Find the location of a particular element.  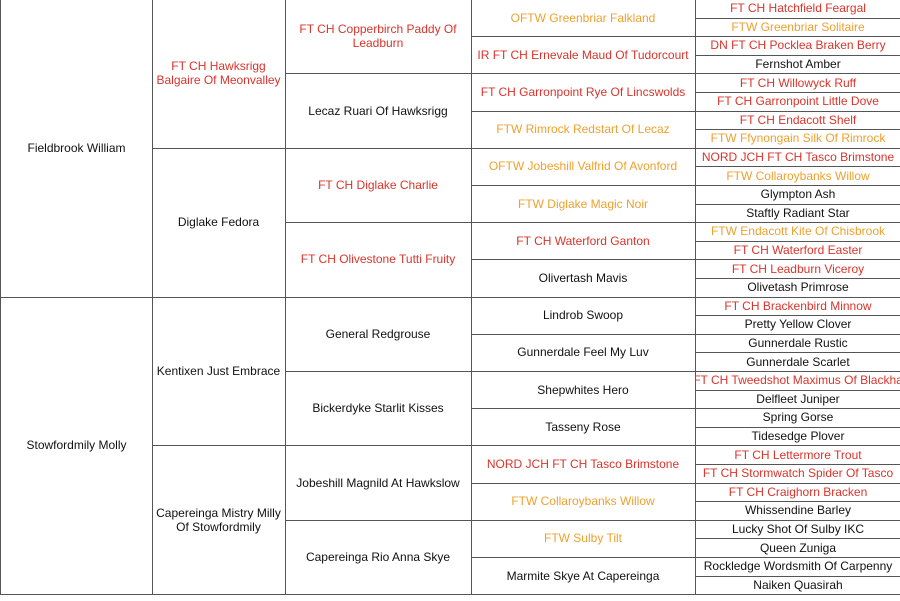

pedigree-cell: OFTW Greenbriar Falkland is located at coordinates (583, 19).